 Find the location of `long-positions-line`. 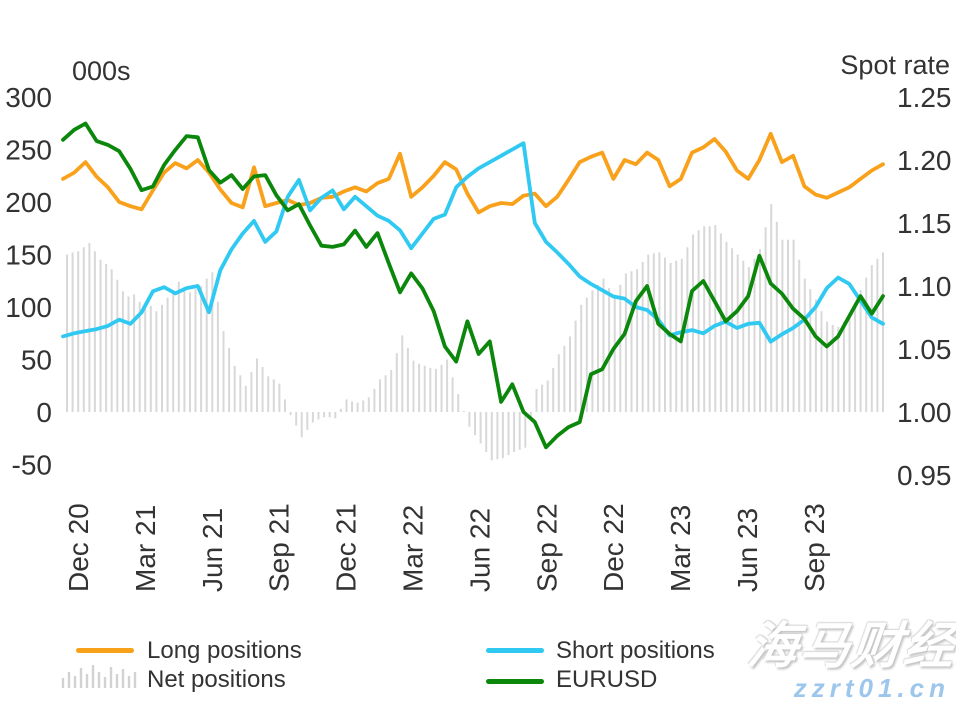

long-positions-line is located at coordinates (473, 173).